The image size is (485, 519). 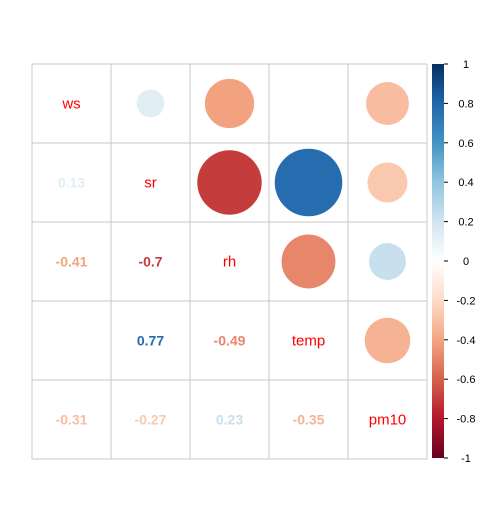 What do you see at coordinates (150, 341) in the screenshot?
I see `corr-label-temp-sr: 0.77` at bounding box center [150, 341].